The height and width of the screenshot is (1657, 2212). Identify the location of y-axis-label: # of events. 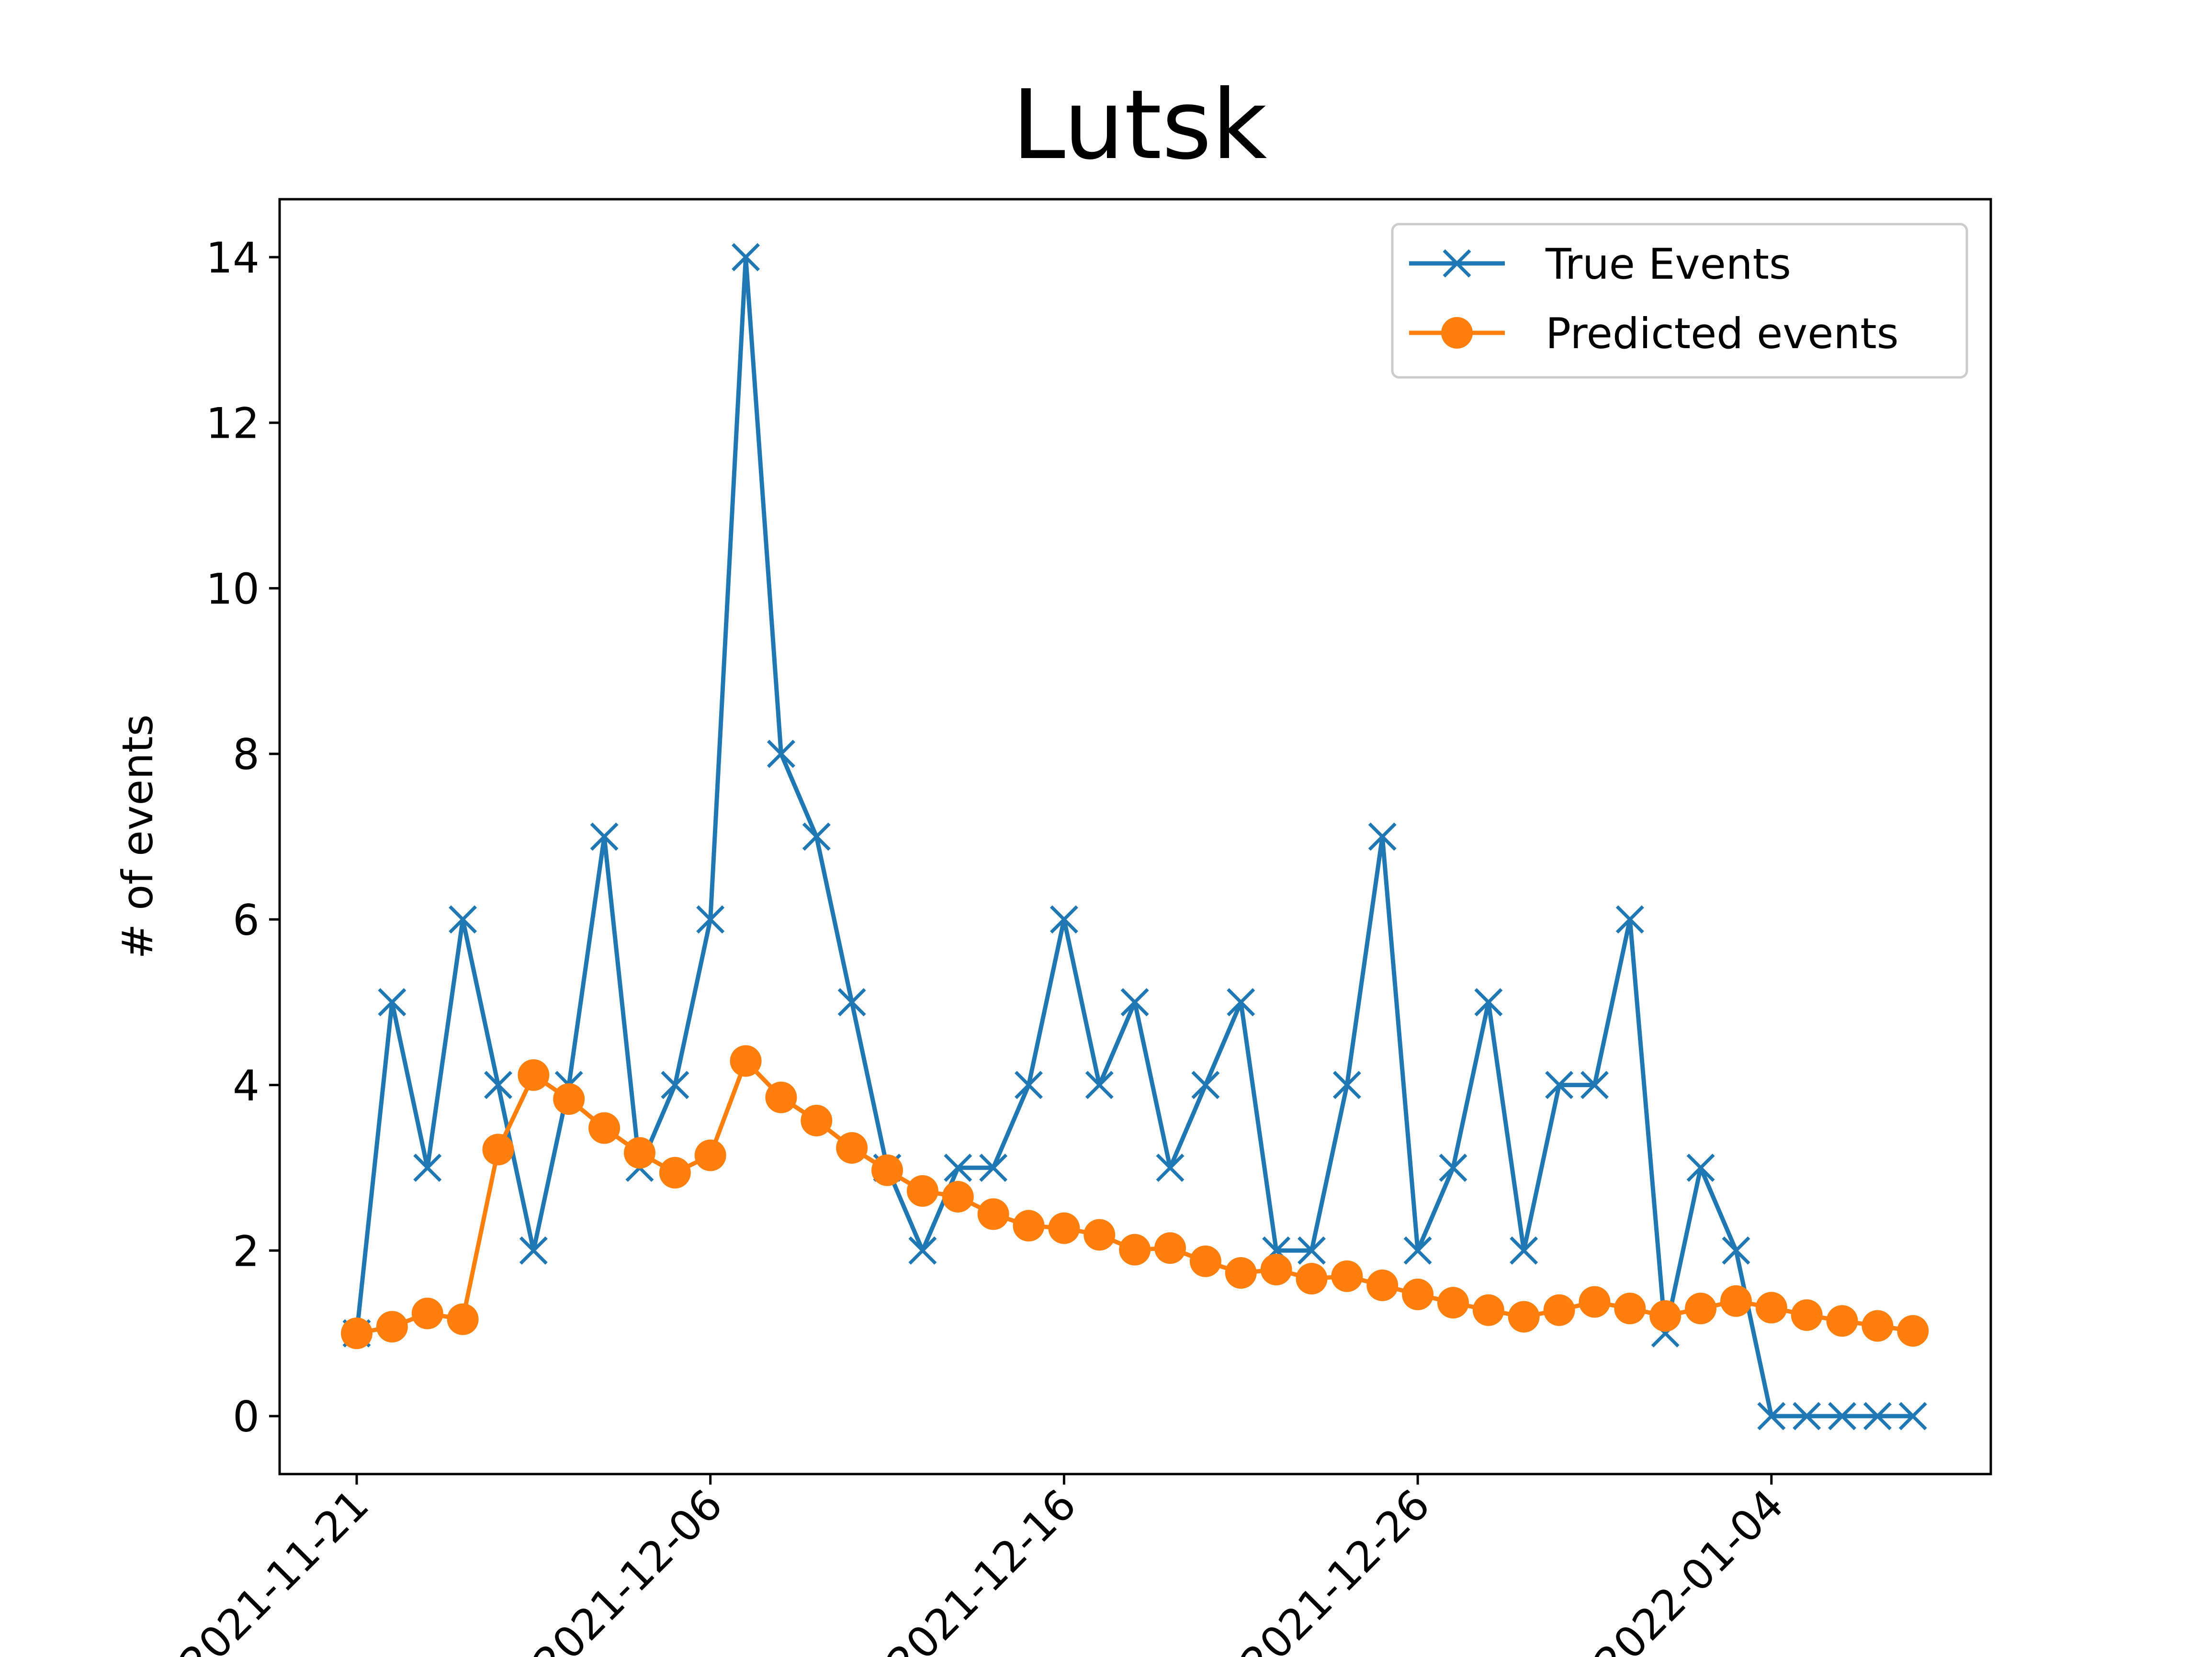
(137, 837).